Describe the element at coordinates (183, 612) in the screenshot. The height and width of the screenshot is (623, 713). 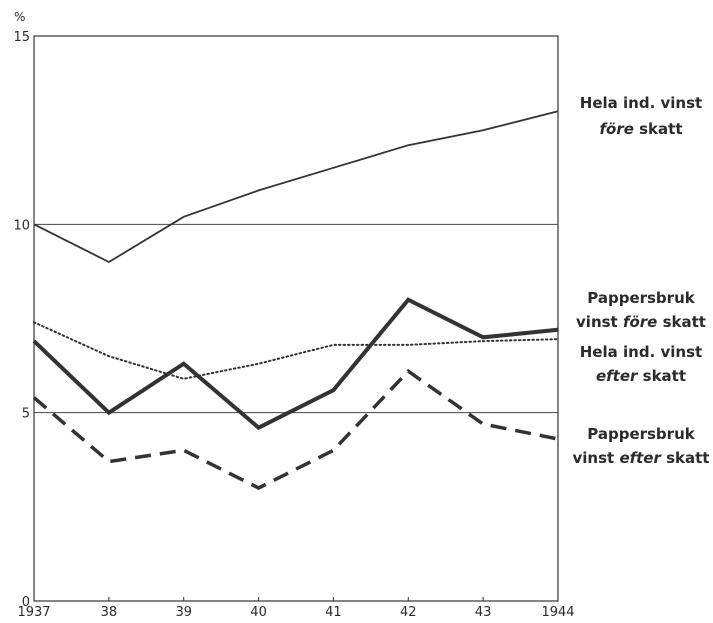
I see `x-tick-label: 39` at that location.